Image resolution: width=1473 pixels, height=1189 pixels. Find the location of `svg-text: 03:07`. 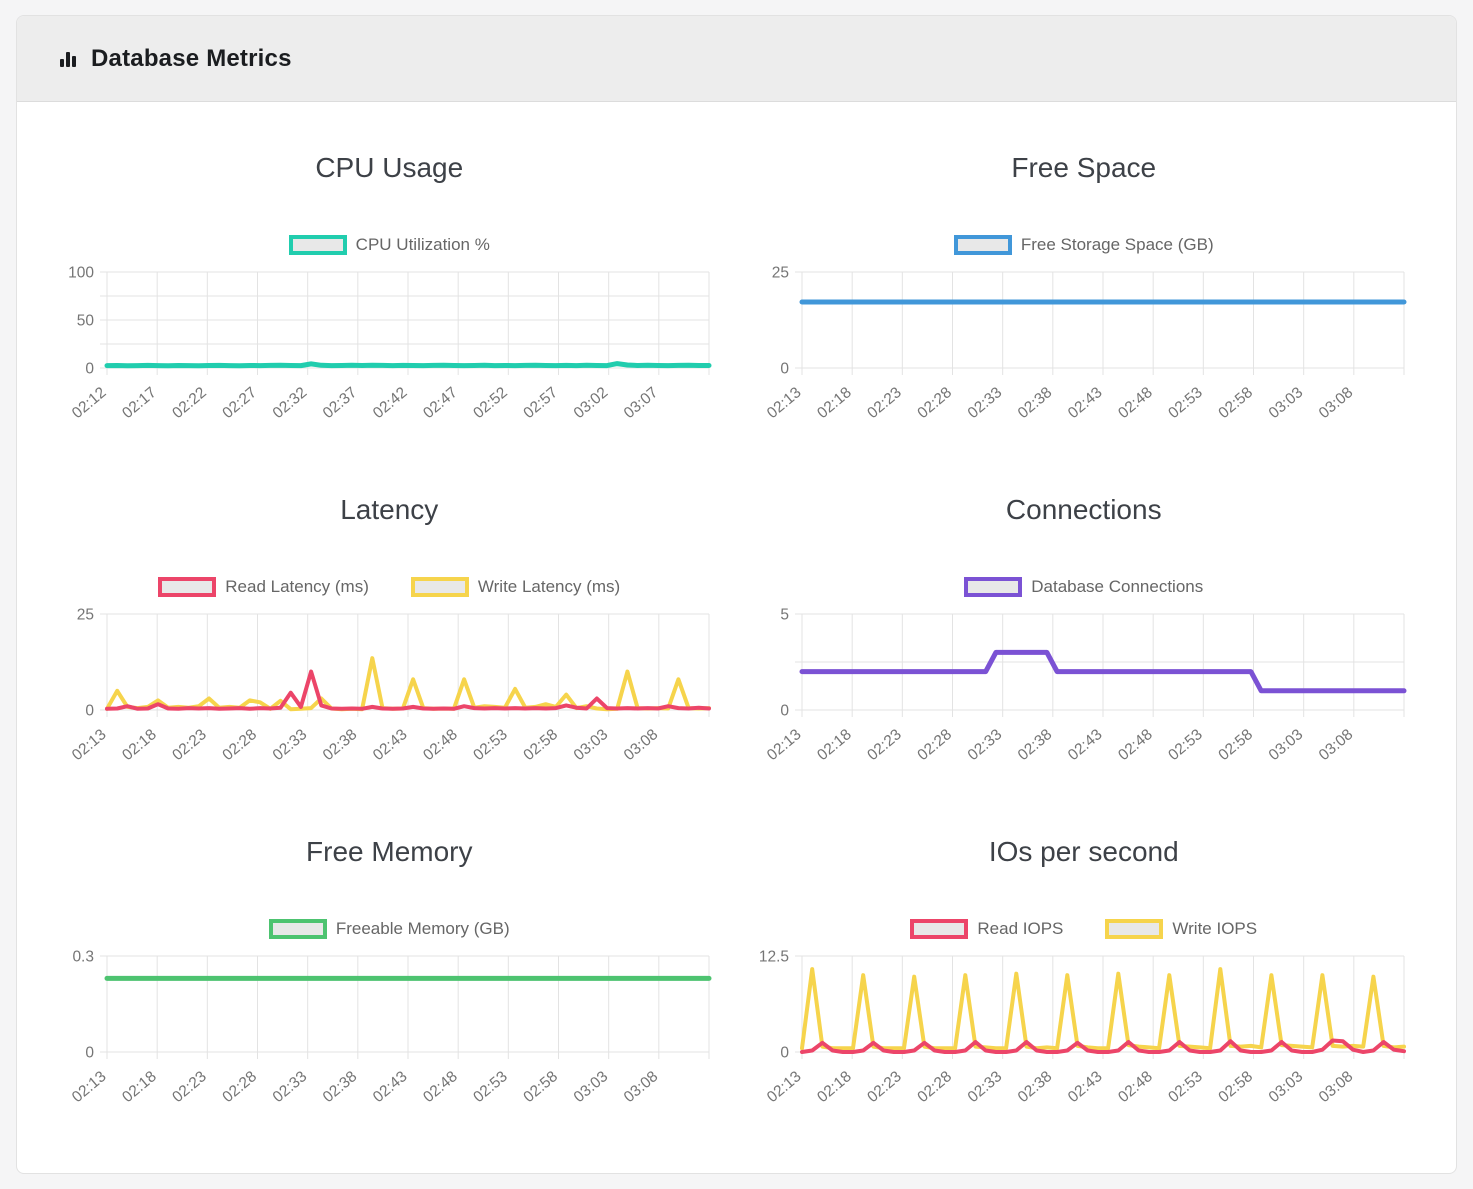

svg-text: 03:07 is located at coordinates (641, 403).